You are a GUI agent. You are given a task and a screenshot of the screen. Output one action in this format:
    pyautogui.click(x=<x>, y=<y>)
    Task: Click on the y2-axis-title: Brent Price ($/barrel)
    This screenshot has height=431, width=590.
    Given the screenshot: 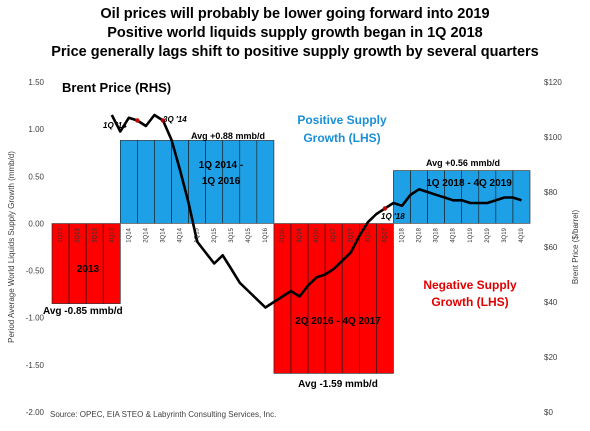 What is the action you would take?
    pyautogui.click(x=575, y=247)
    